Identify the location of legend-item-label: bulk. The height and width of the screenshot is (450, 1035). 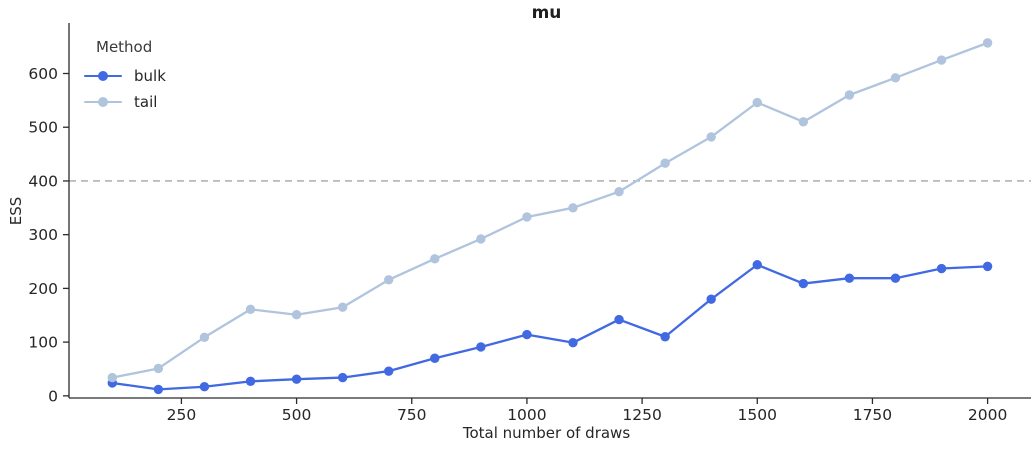
(150, 76).